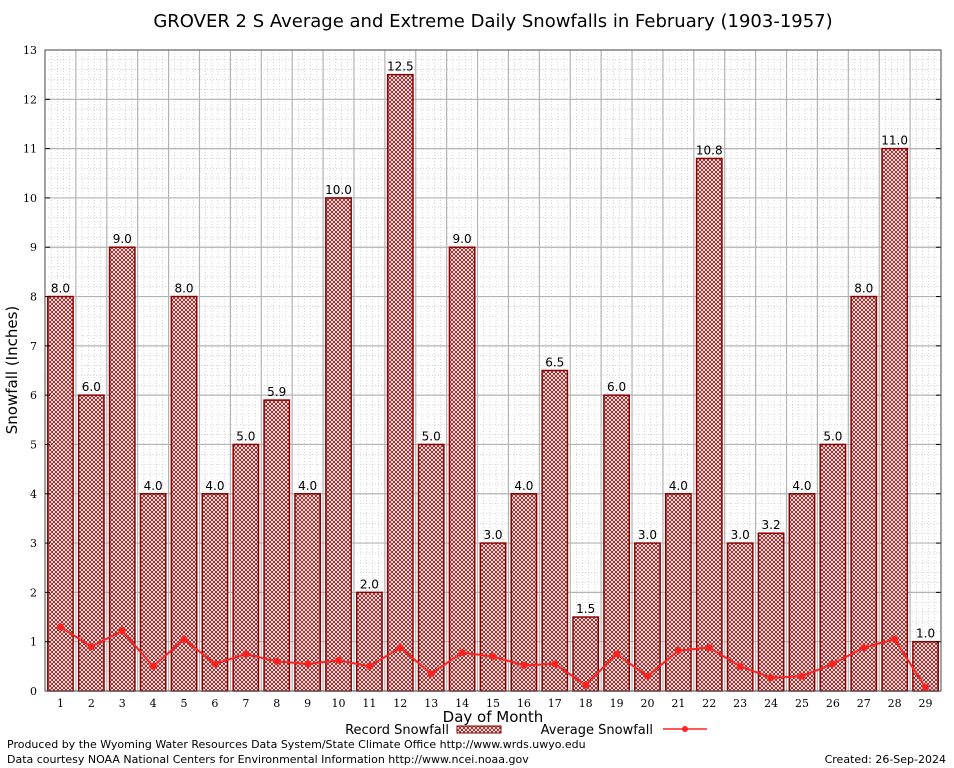  I want to click on y-tick-label: 12, so click(30, 99).